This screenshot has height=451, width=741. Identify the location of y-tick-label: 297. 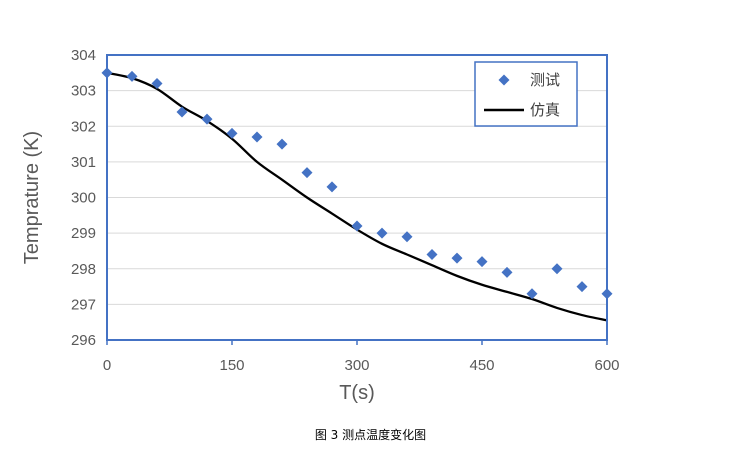
(83, 304).